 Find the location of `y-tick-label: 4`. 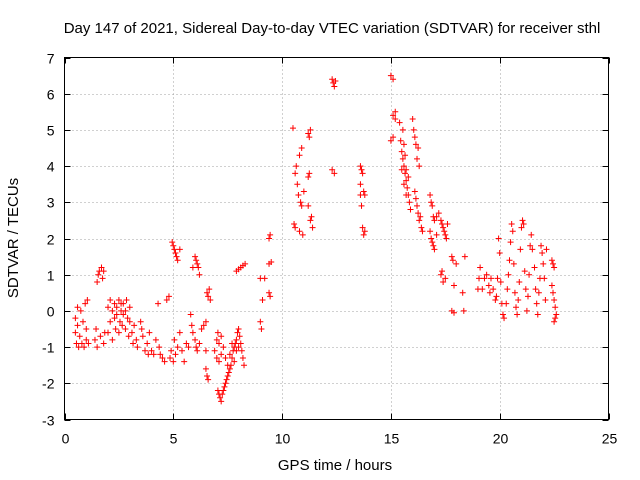

y-tick-label: 4 is located at coordinates (51, 167).